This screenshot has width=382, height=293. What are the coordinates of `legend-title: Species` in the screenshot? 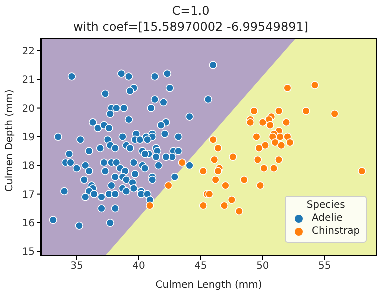 It's located at (326, 205).